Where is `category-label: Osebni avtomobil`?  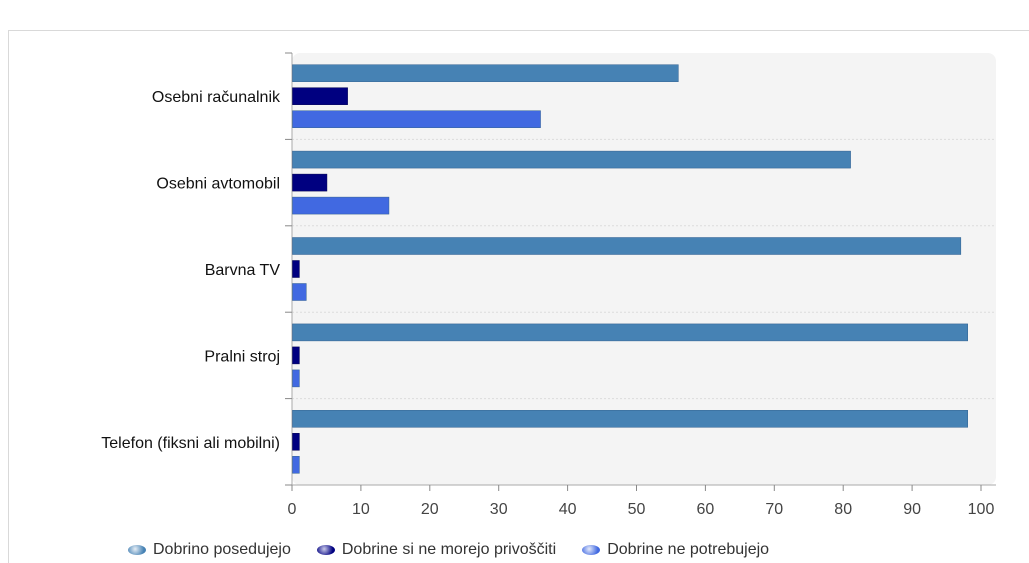 category-label: Osebni avtomobil is located at coordinates (218, 184).